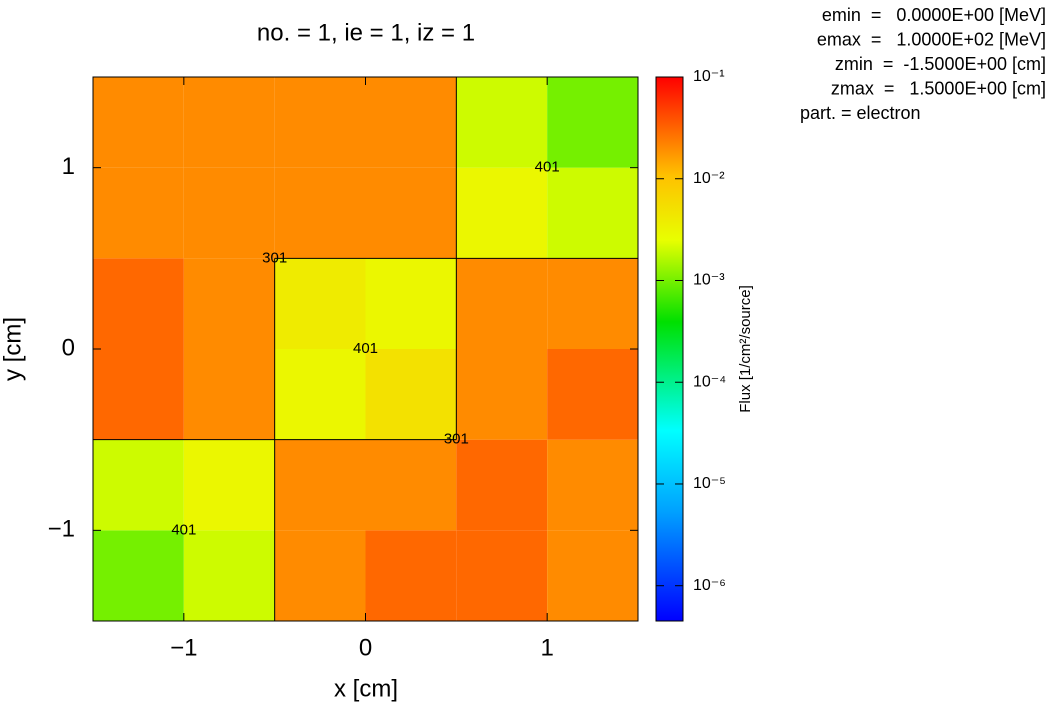 This screenshot has width=1052, height=711. Describe the element at coordinates (860, 113) in the screenshot. I see `info-line: part. = electron` at that location.